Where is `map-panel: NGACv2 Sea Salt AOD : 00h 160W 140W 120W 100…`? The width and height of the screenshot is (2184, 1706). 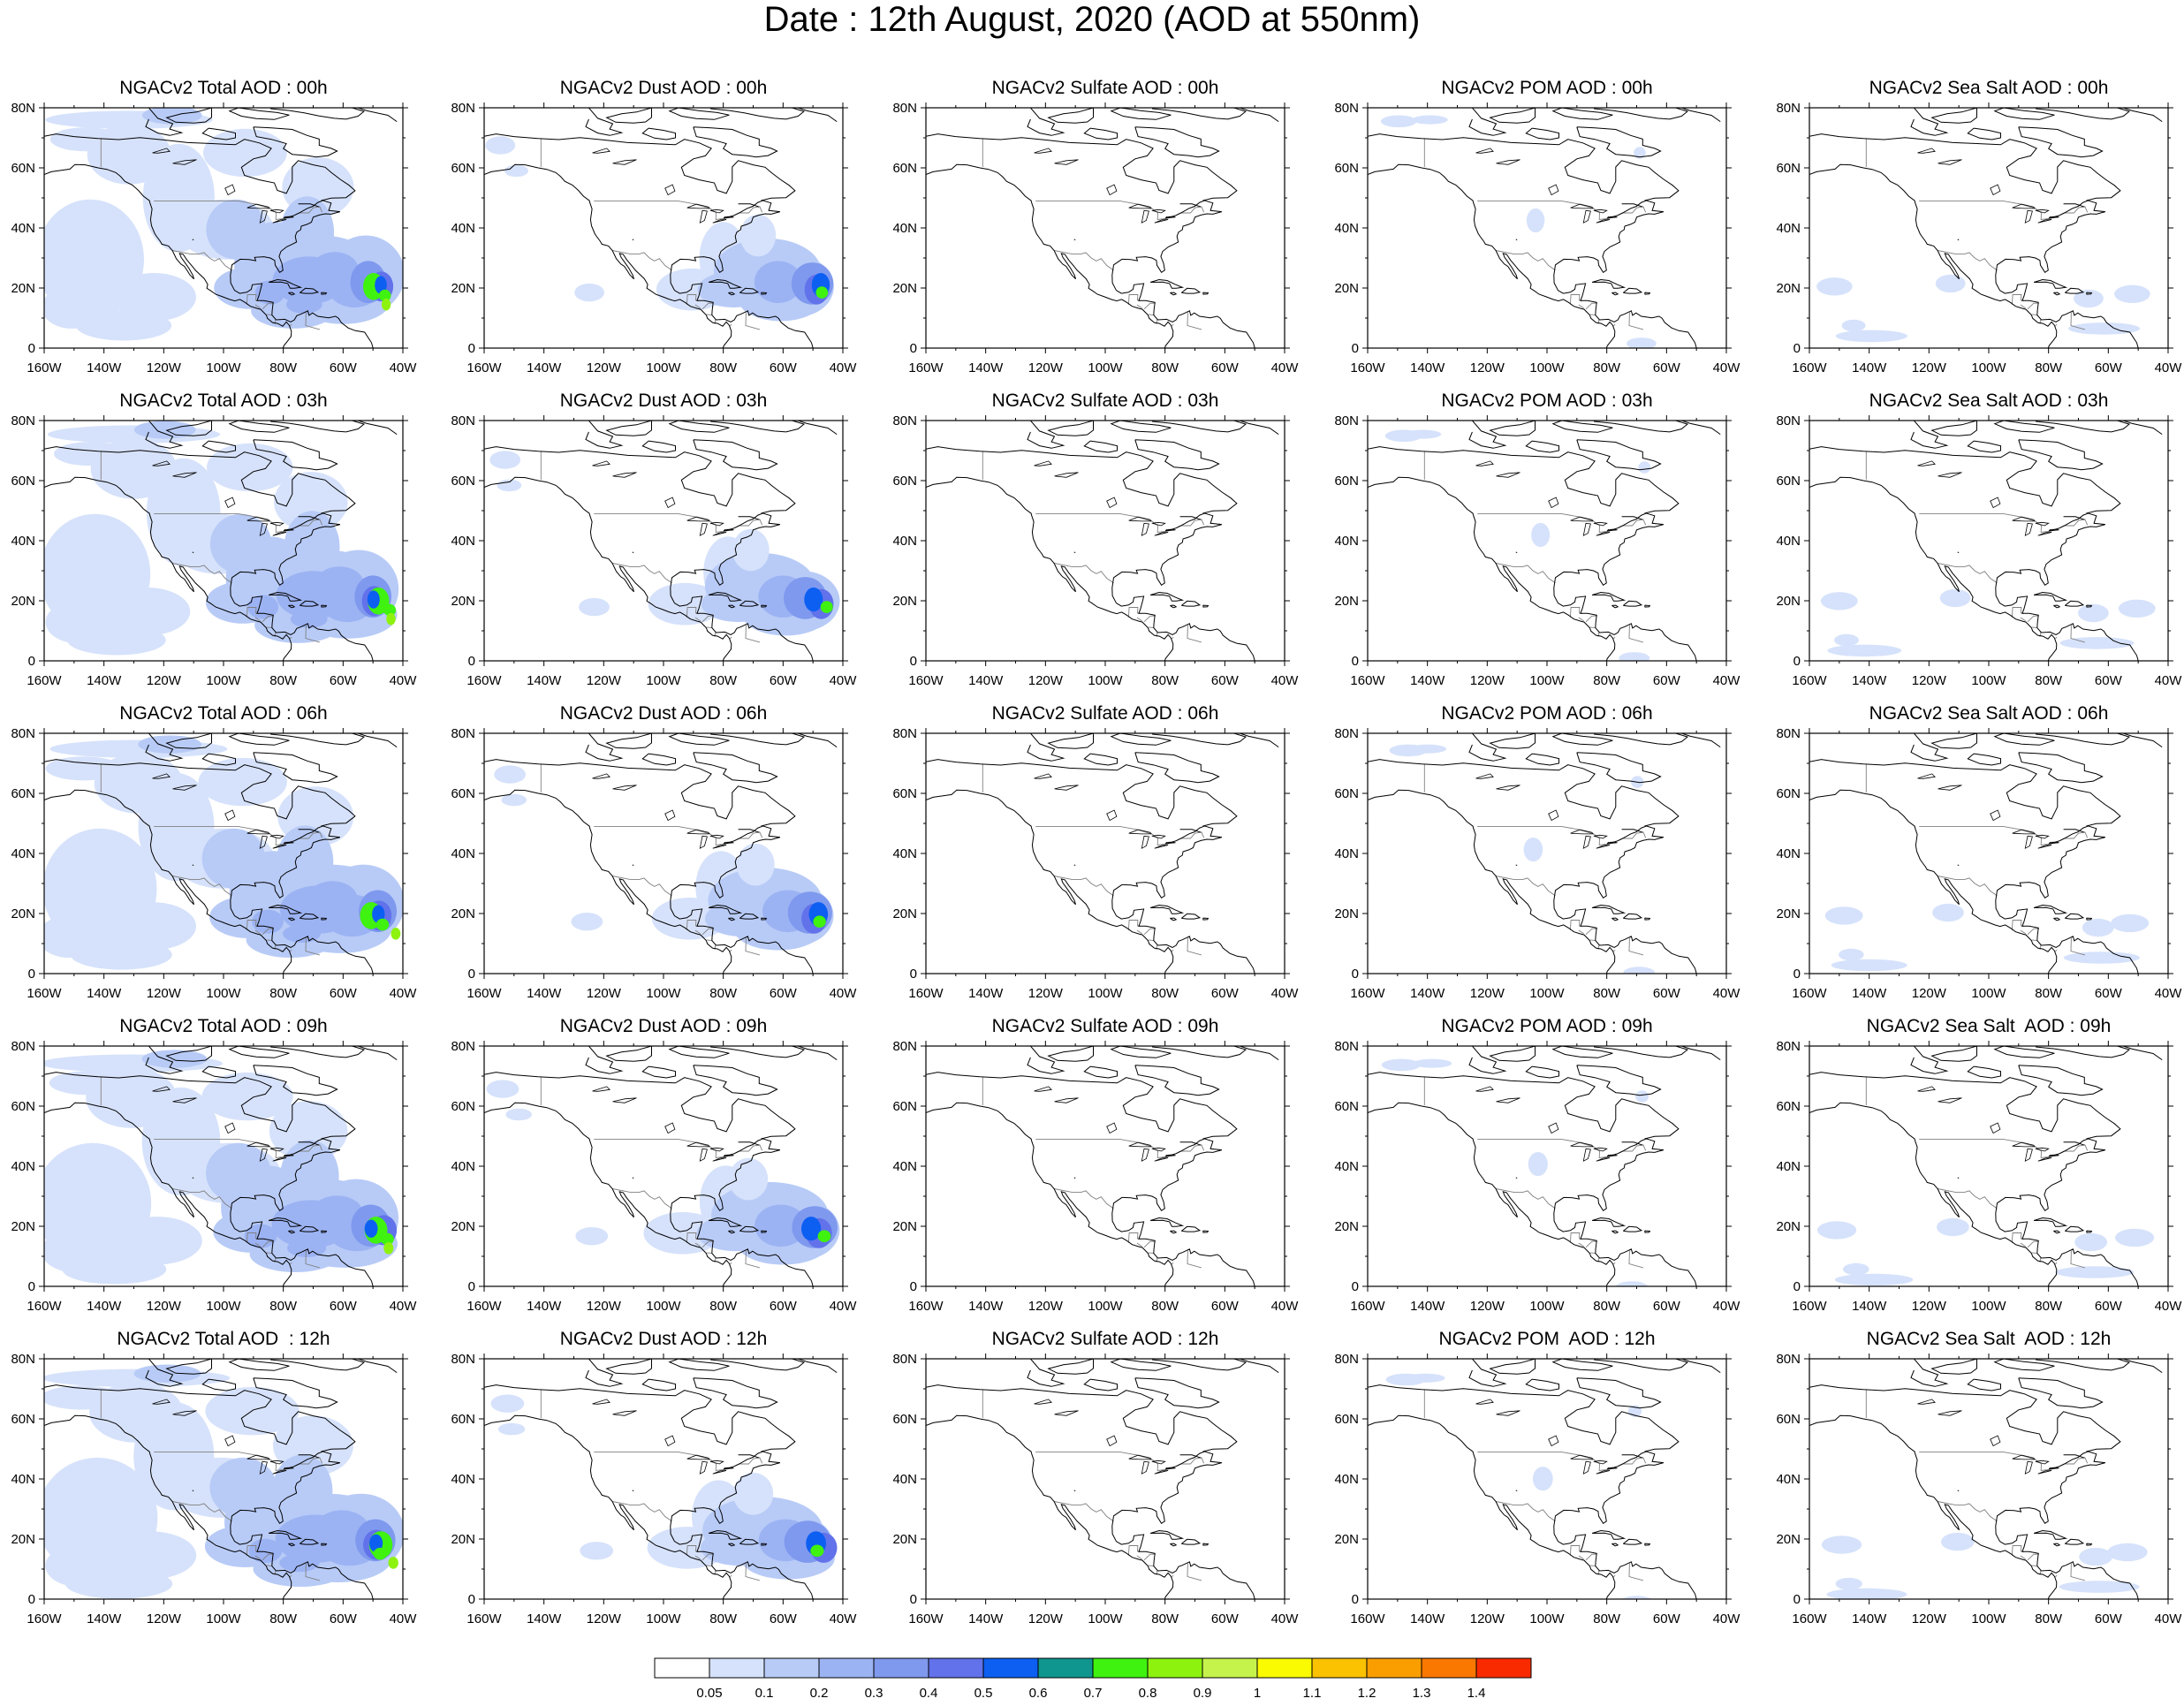
map-panel: NGACv2 Sea Salt AOD : 00h 160W 140W 120W 100… is located at coordinates (1974, 228).